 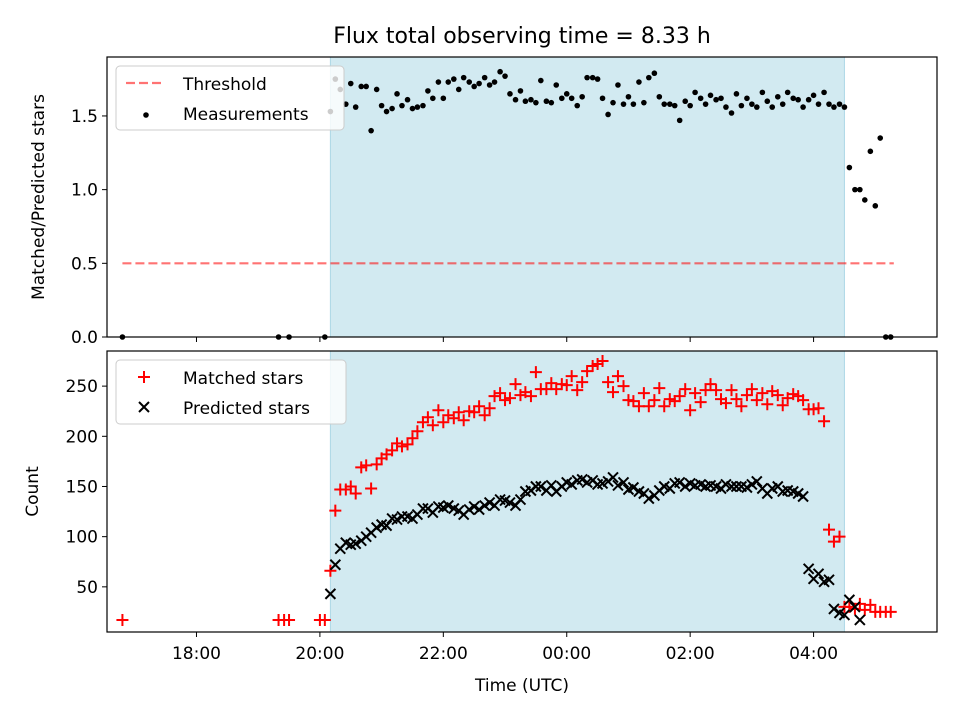 I want to click on x-tick-label: 20:00, so click(x=319, y=654).